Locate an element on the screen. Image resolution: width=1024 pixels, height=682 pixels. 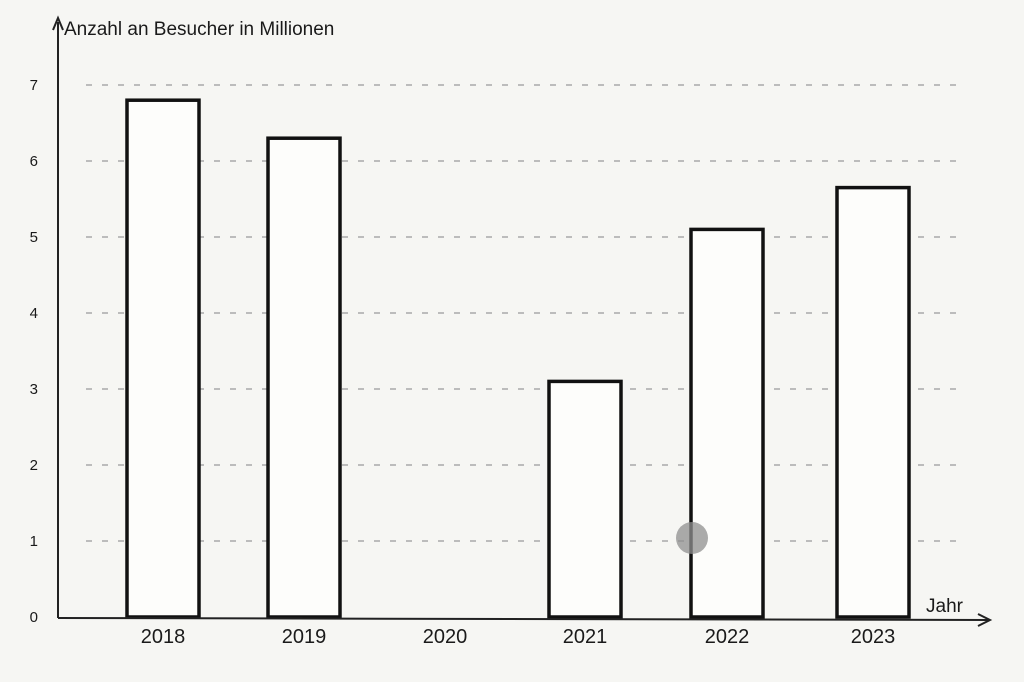
y-tick-label: 3 is located at coordinates (34, 389).